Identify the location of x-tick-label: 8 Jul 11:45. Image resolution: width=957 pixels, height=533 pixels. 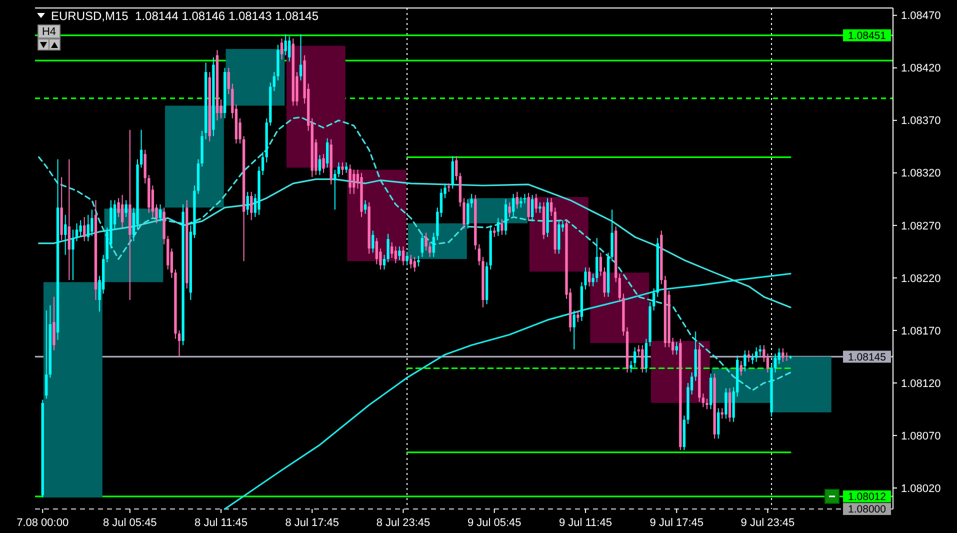
(221, 523).